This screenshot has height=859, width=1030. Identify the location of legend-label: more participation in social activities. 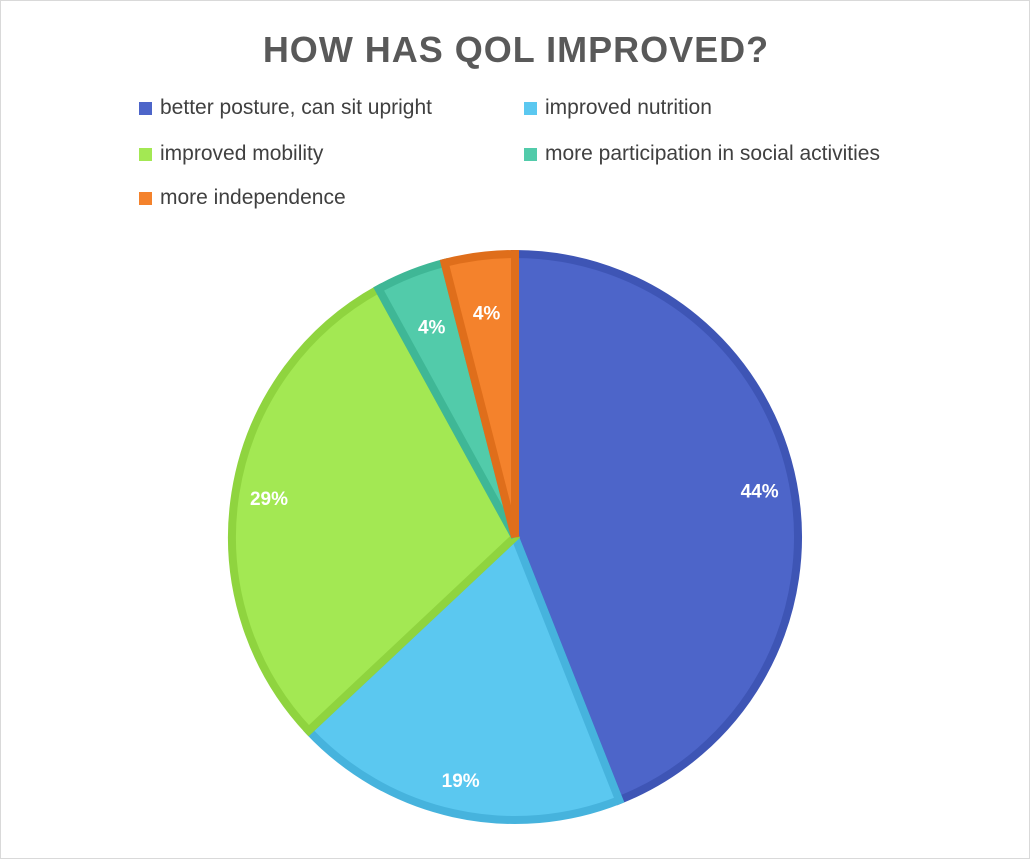
(712, 153).